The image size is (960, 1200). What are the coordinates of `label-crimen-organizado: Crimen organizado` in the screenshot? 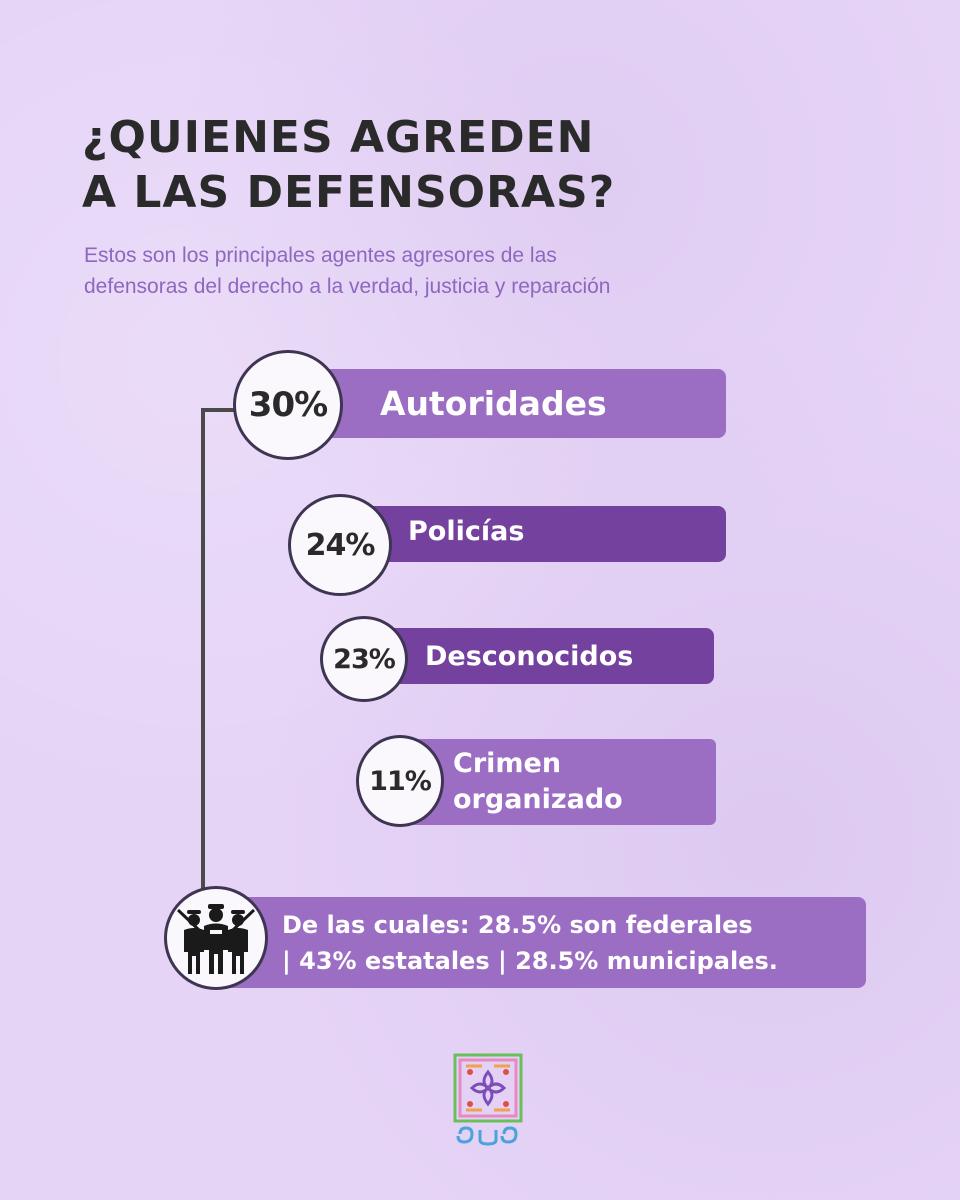 It's located at (538, 782).